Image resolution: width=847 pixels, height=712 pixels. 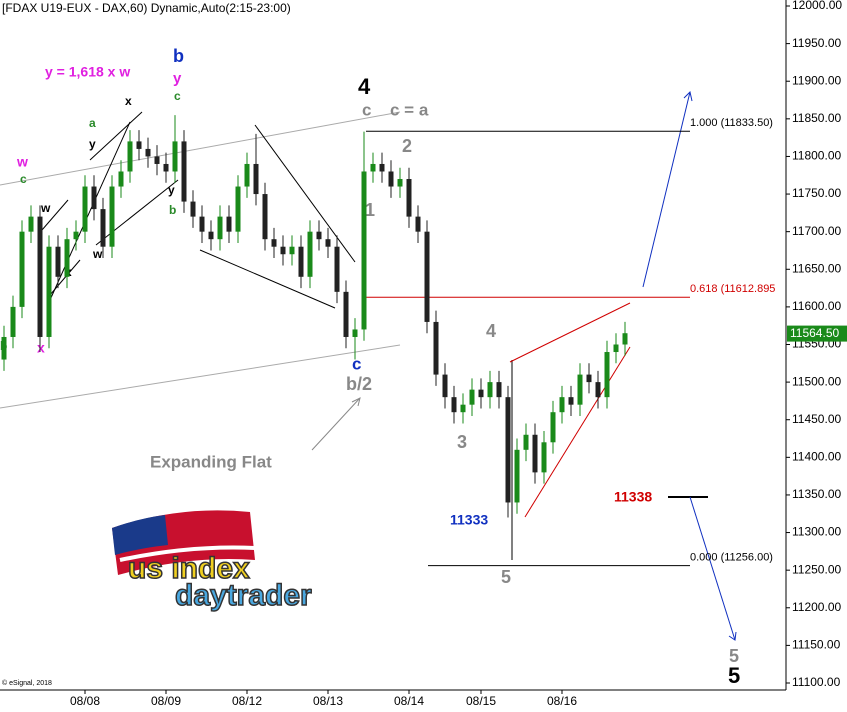 I want to click on last-price-label: 11564.50, so click(x=814, y=333).